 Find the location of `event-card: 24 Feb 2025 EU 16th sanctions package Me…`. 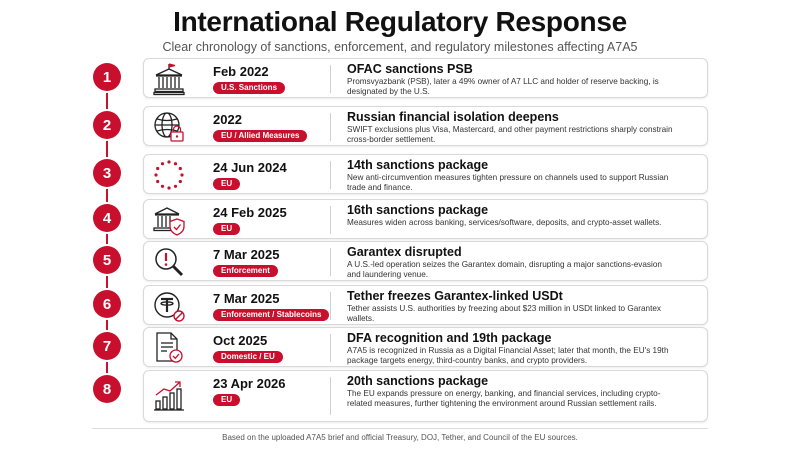

event-card: 24 Feb 2025 EU 16th sanctions package Me… is located at coordinates (425, 219).